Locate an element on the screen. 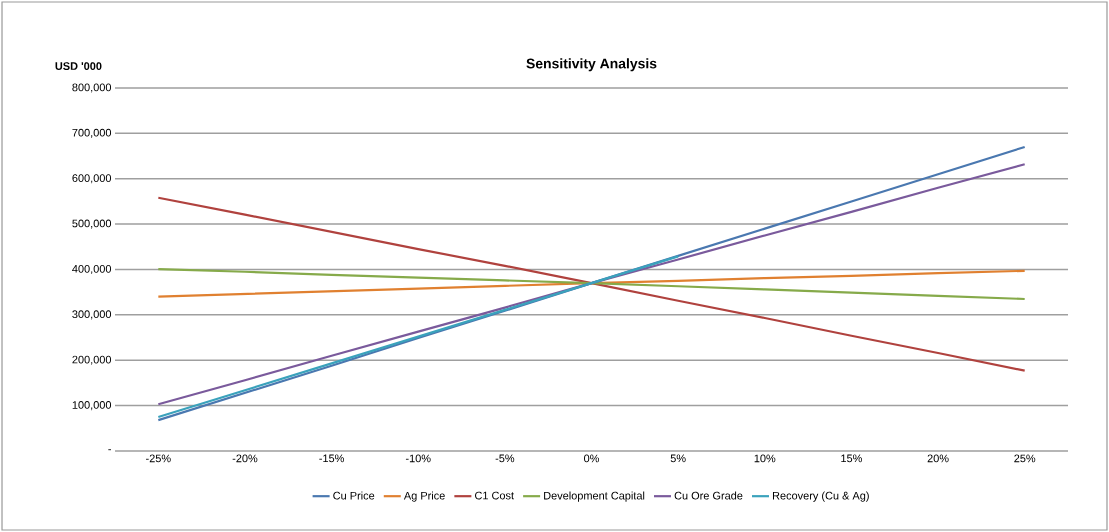  legend-label: Recovery (Cu & Ag) is located at coordinates (820, 496).